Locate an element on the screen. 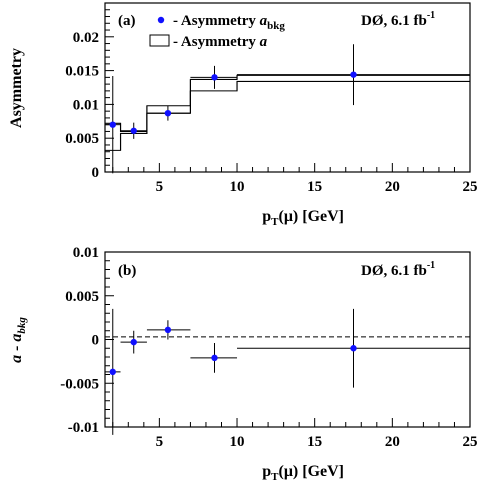 The width and height of the screenshot is (481, 487). y-tick-label: 0.015 is located at coordinates (82, 72).